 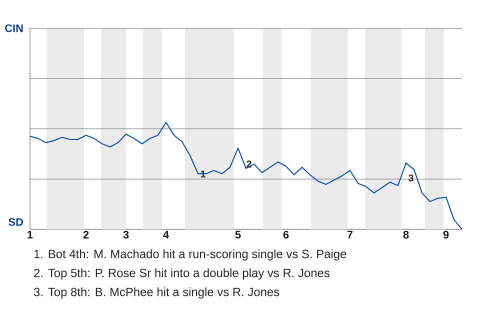 I want to click on annotation: 3, so click(x=411, y=178).